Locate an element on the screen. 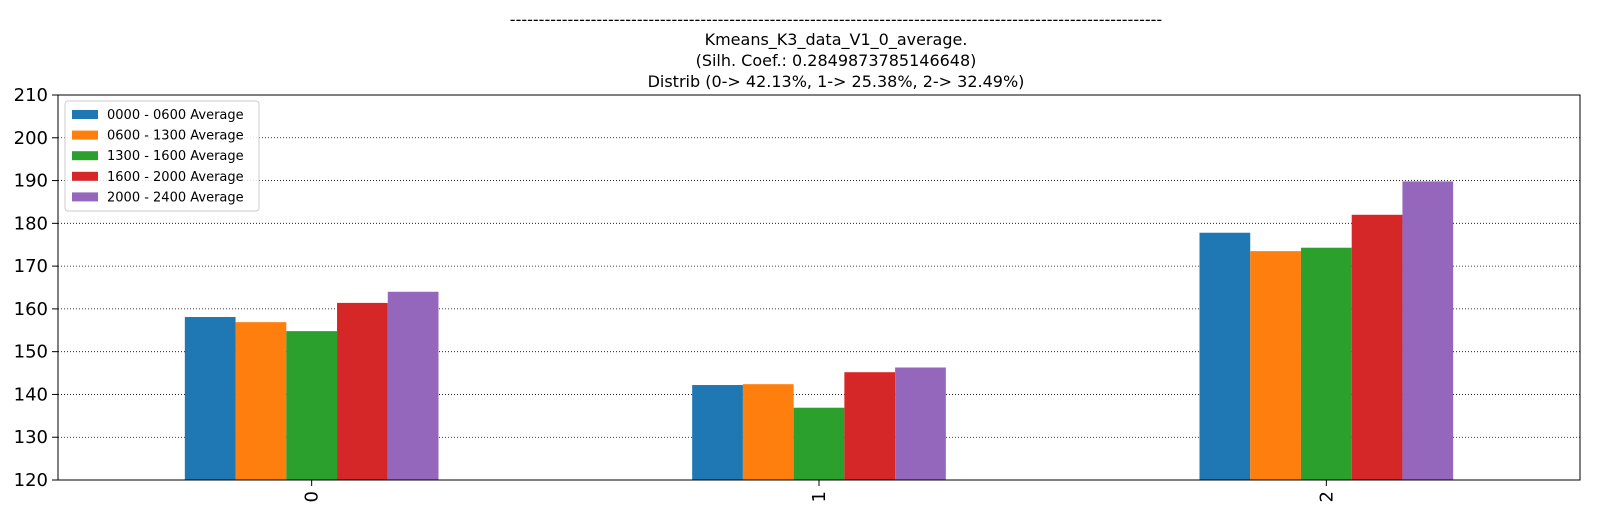 Image resolution: width=1616 pixels, height=512 pixels. y-tick-label: 200 is located at coordinates (31, 138).